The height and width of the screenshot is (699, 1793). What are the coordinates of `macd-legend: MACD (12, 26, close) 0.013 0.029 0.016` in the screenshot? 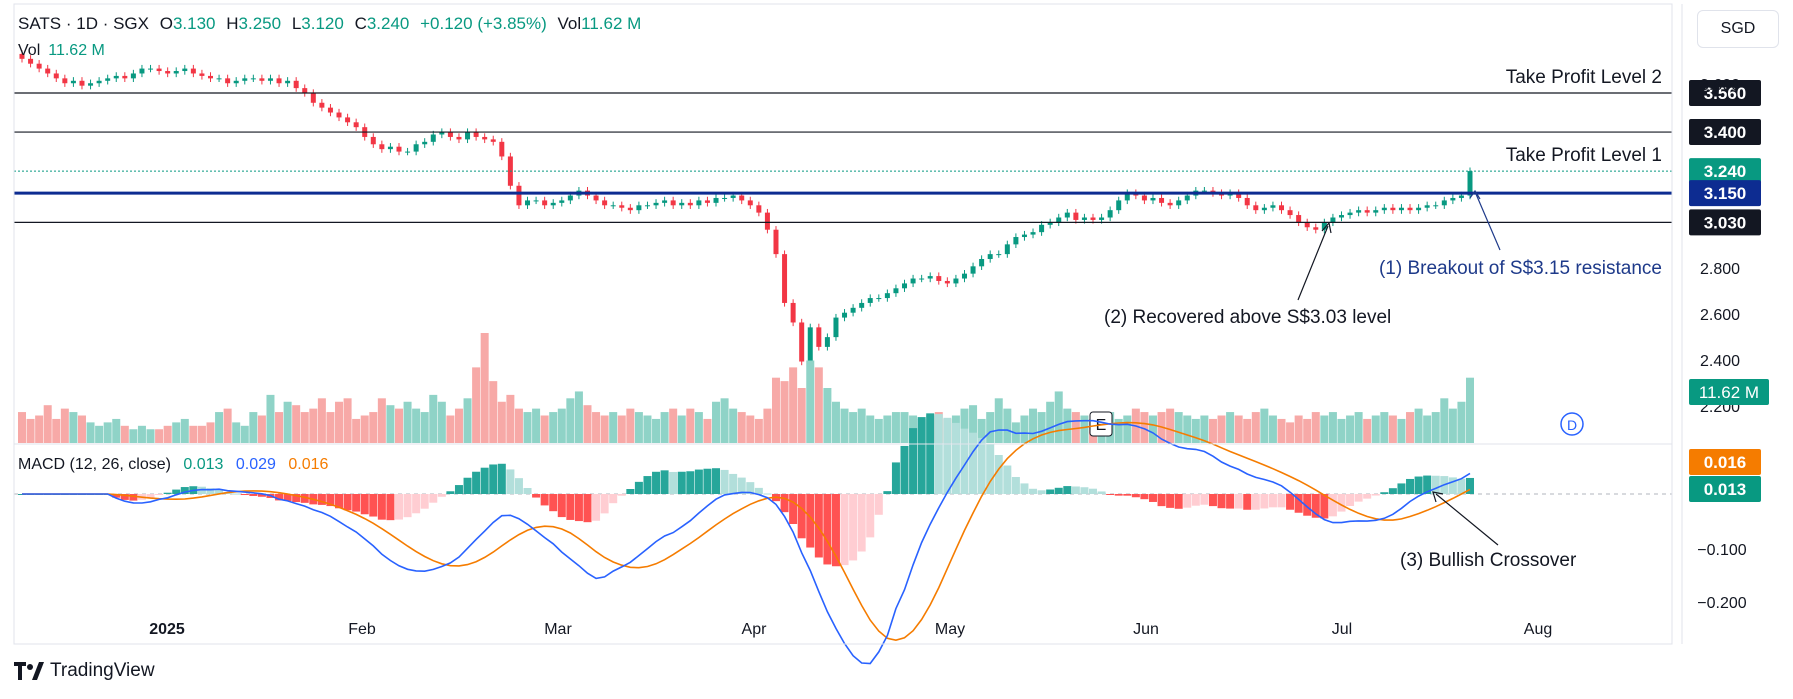 It's located at (173, 465).